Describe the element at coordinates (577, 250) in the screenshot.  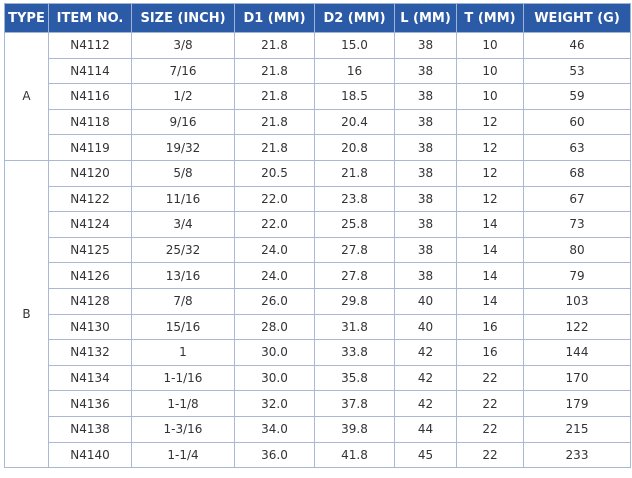
I see `table-cell: 80` at that location.